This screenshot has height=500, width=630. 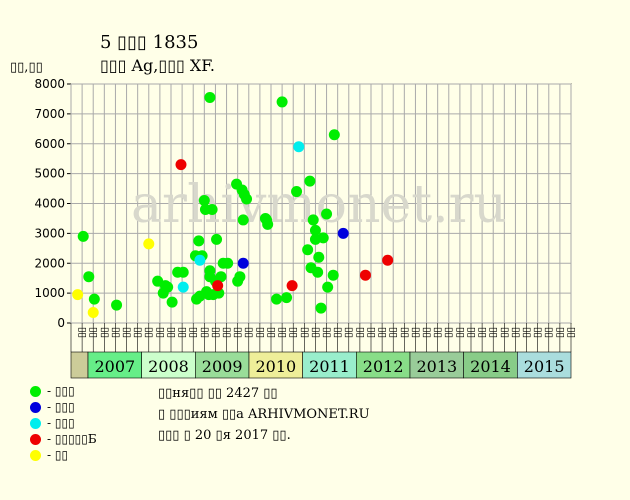 I want to click on year-label: 2015, so click(x=544, y=366).